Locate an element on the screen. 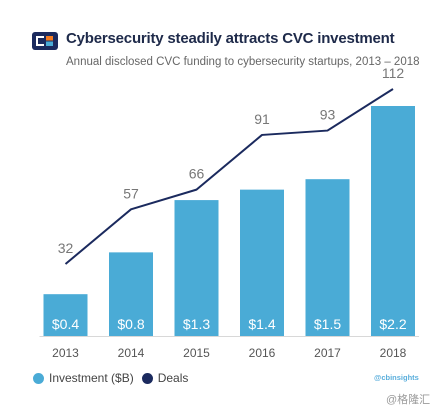  bar-value-label-2013: $0.4 is located at coordinates (65, 324).